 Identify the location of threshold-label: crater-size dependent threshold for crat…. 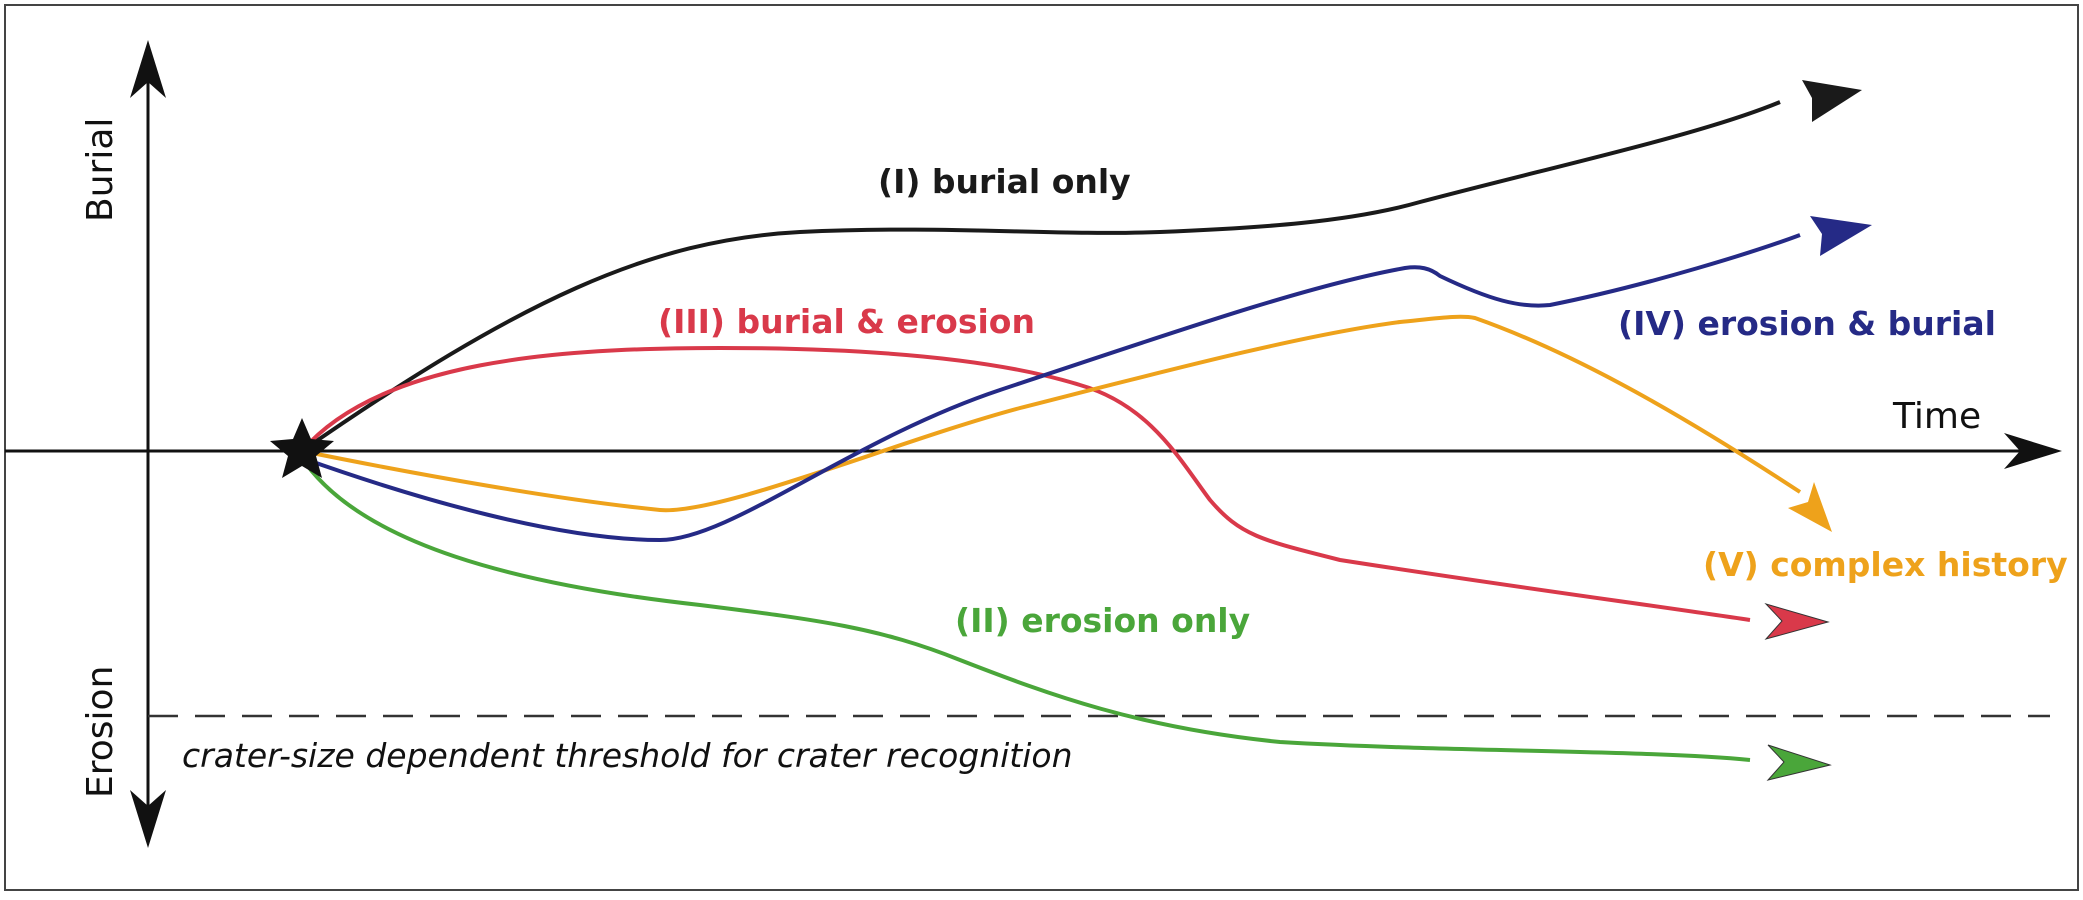
(627, 755).